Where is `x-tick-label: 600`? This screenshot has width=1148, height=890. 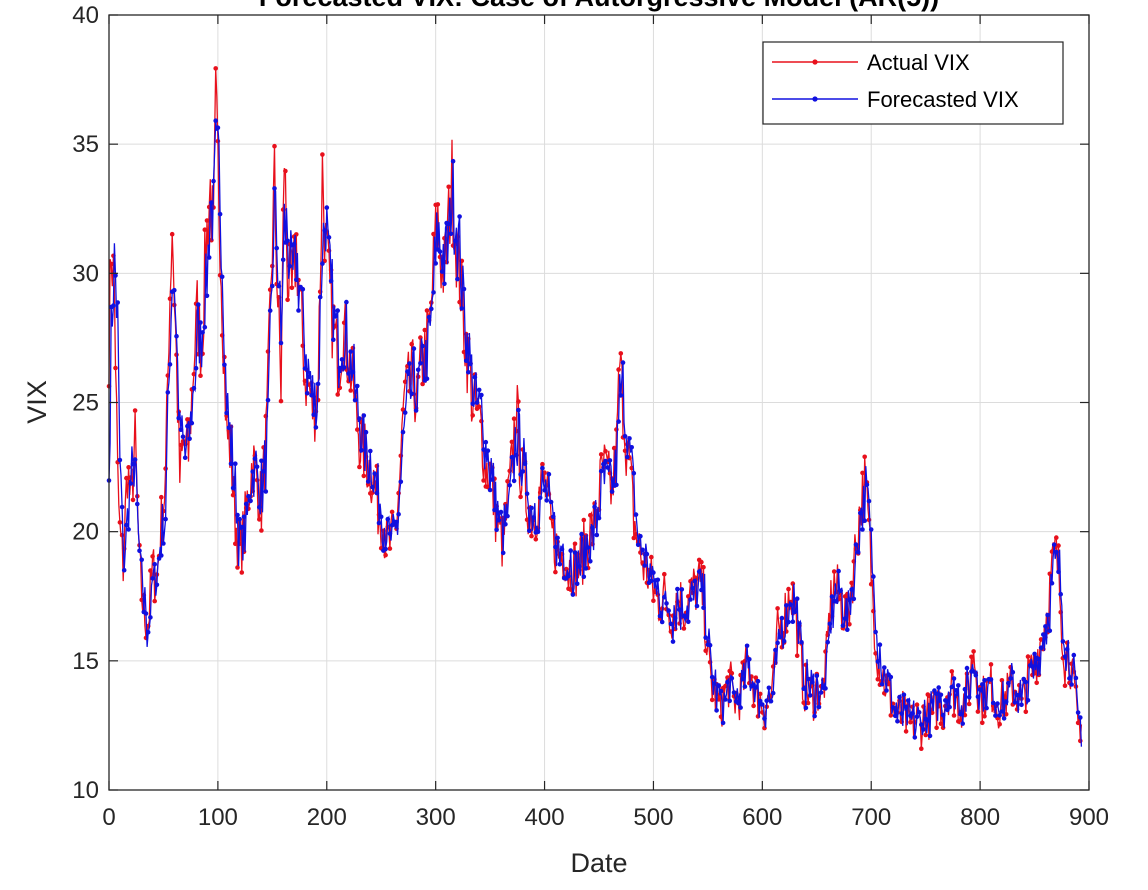
x-tick-label: 600 is located at coordinates (762, 817).